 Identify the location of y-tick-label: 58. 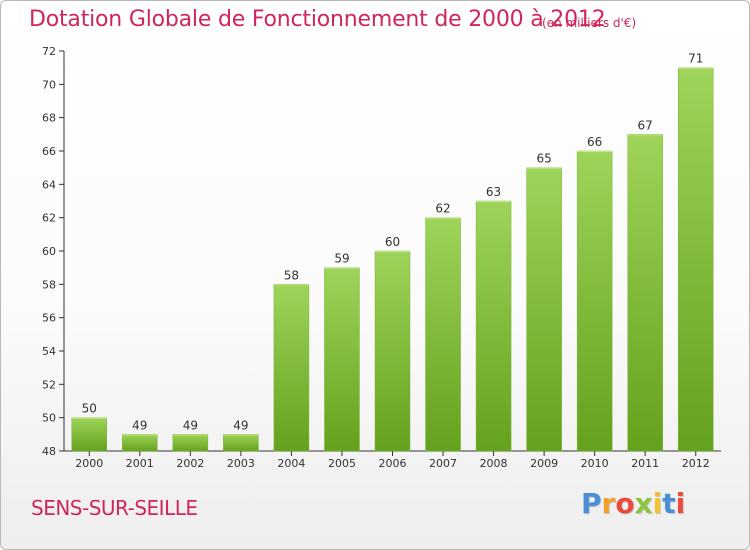
(49, 284).